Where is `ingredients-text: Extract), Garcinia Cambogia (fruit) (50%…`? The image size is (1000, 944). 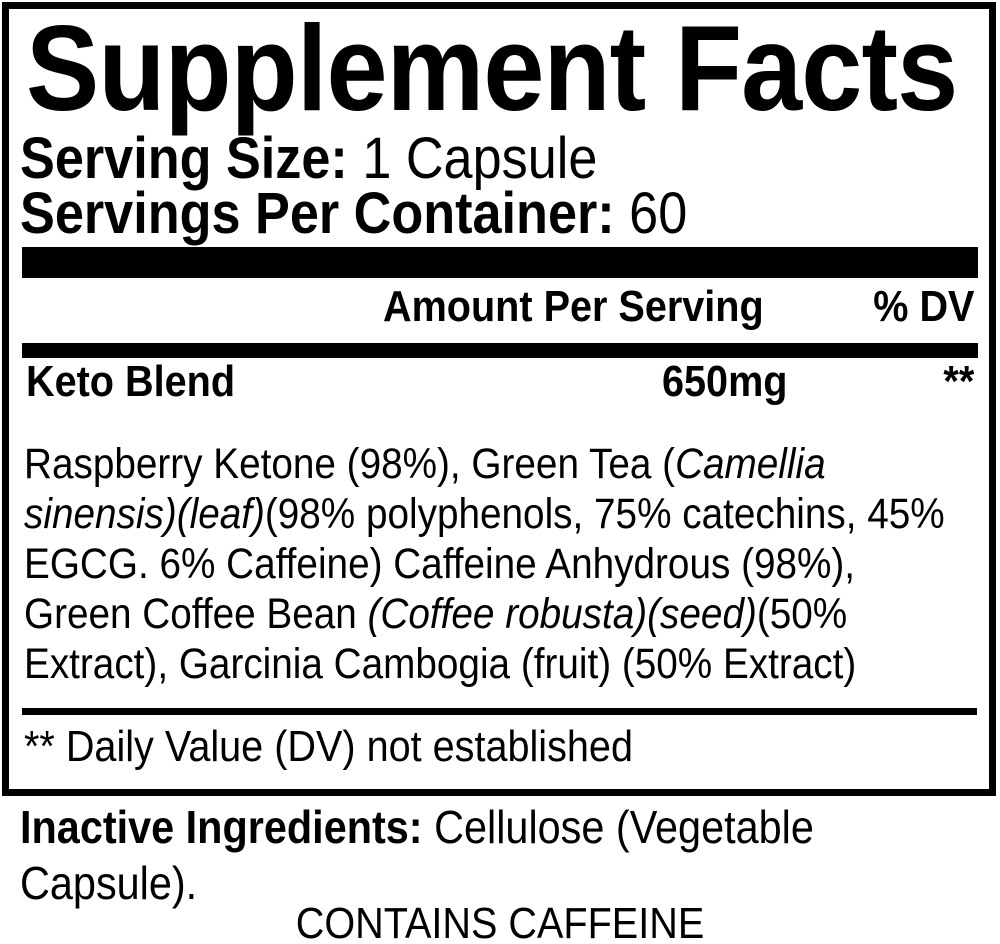 ingredients-text: Extract), Garcinia Cambogia (fruit) (50%… is located at coordinates (440, 664).